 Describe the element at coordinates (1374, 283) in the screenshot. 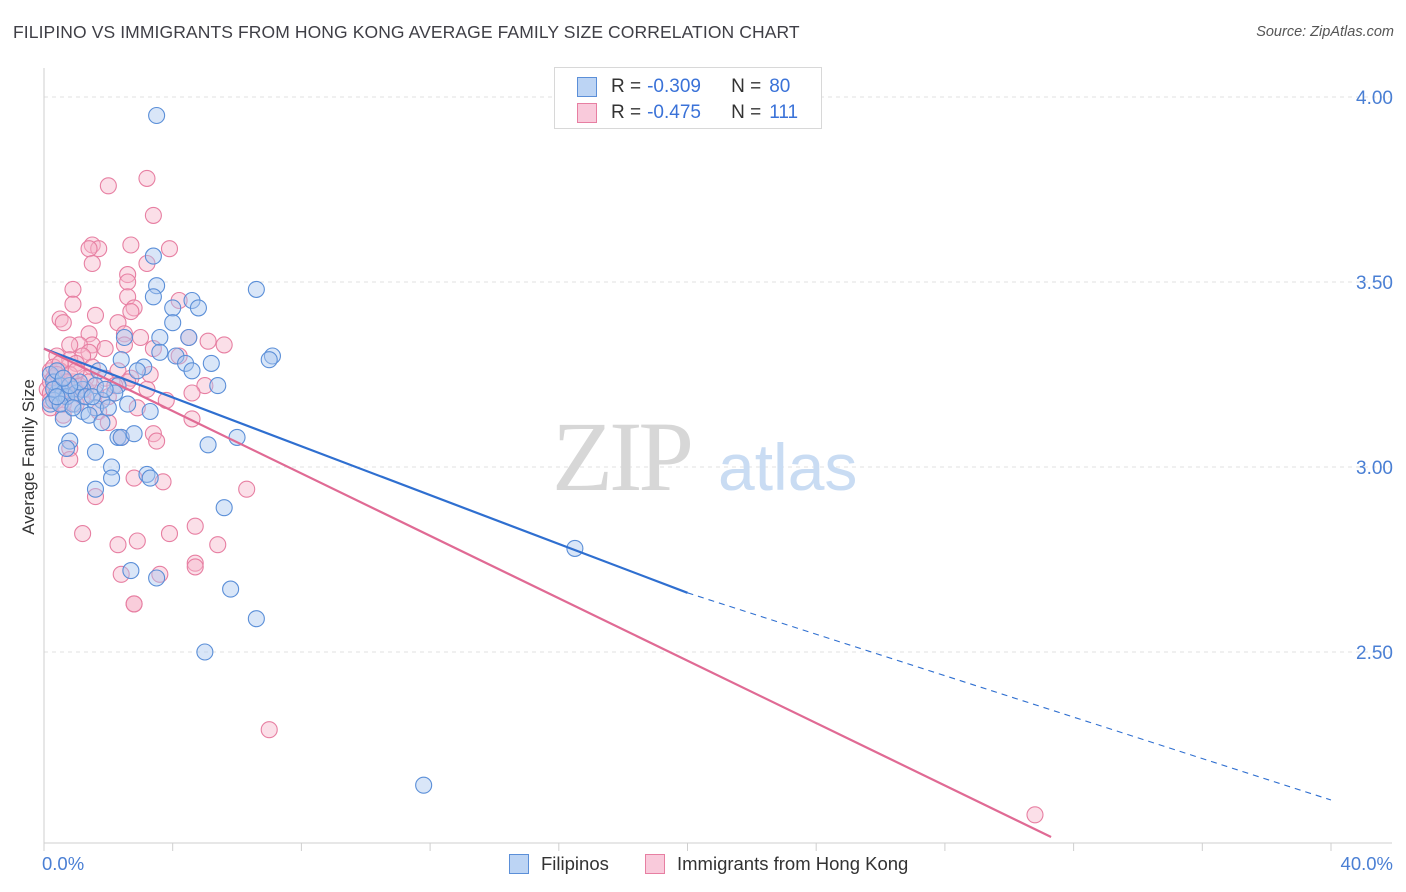

I see `y-tick-label-2: 3.50` at that location.